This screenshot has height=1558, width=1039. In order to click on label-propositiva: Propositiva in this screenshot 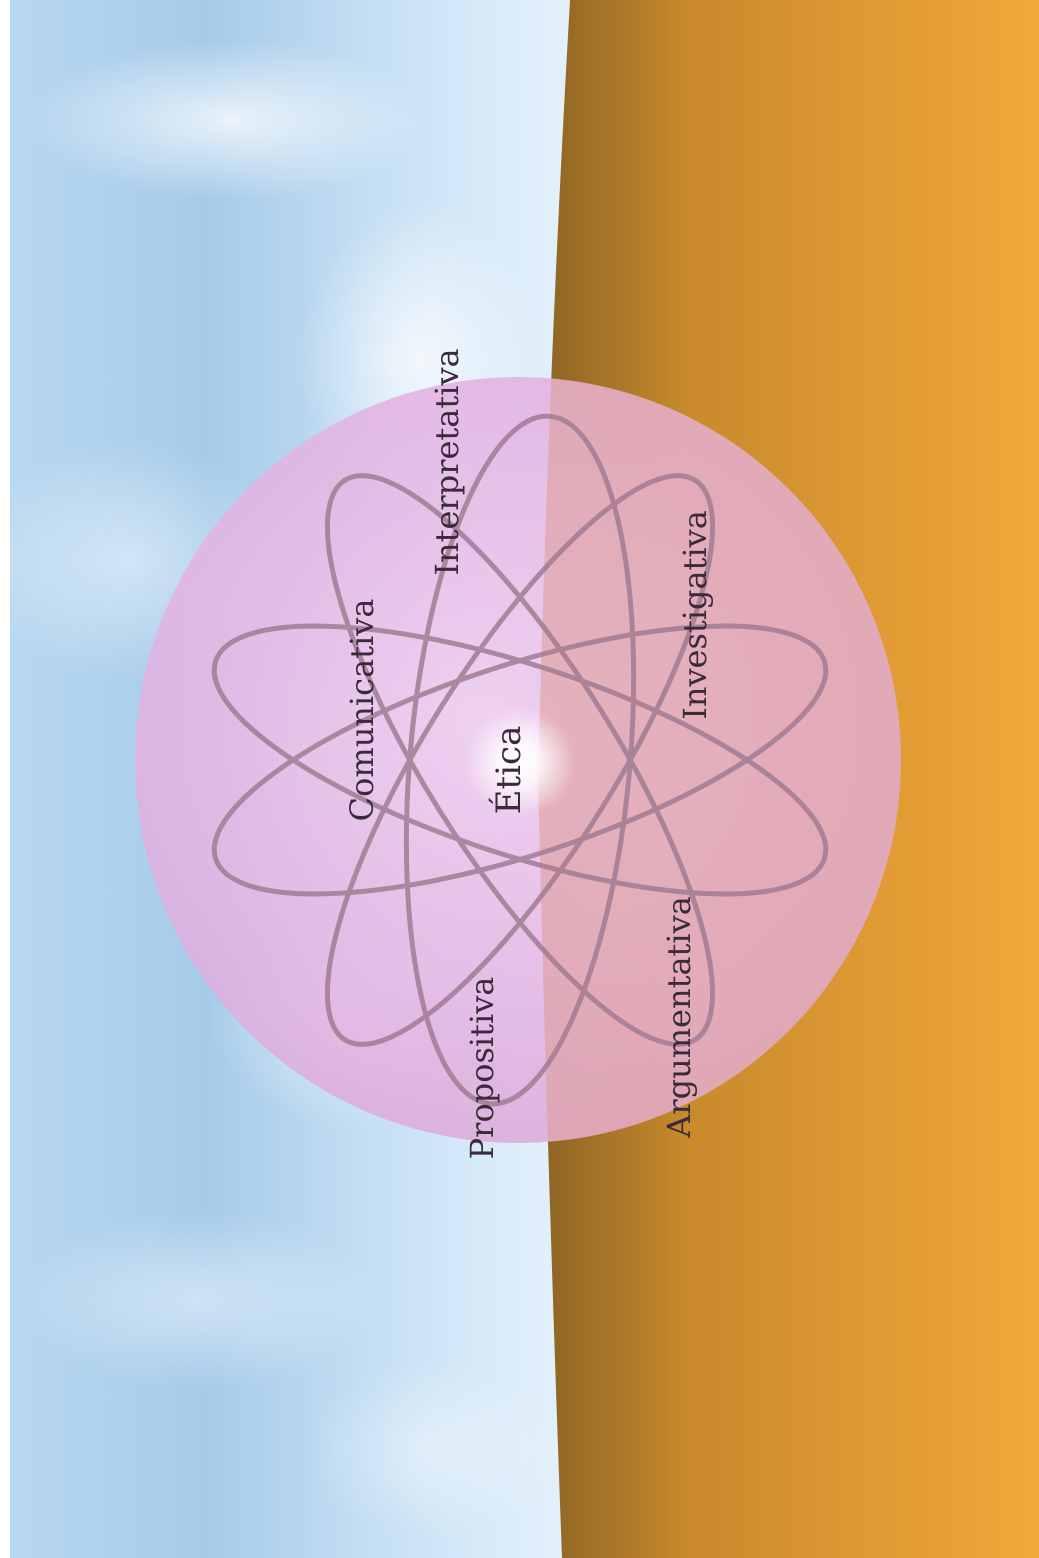, I will do `click(482, 1068)`.